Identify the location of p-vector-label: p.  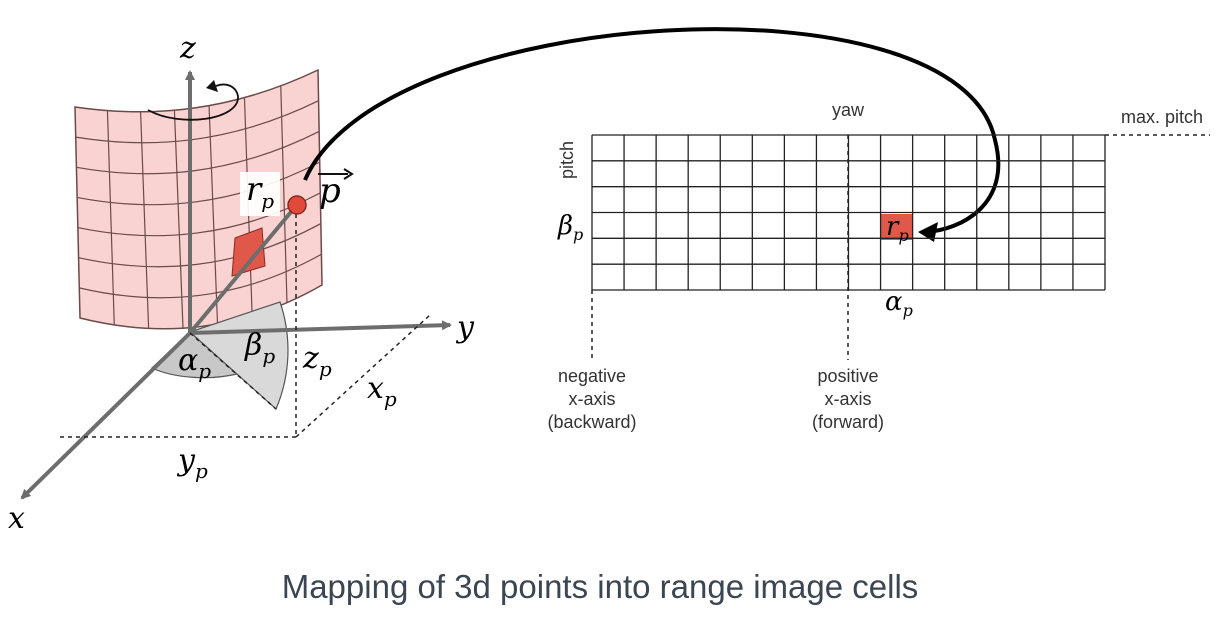
(330, 191).